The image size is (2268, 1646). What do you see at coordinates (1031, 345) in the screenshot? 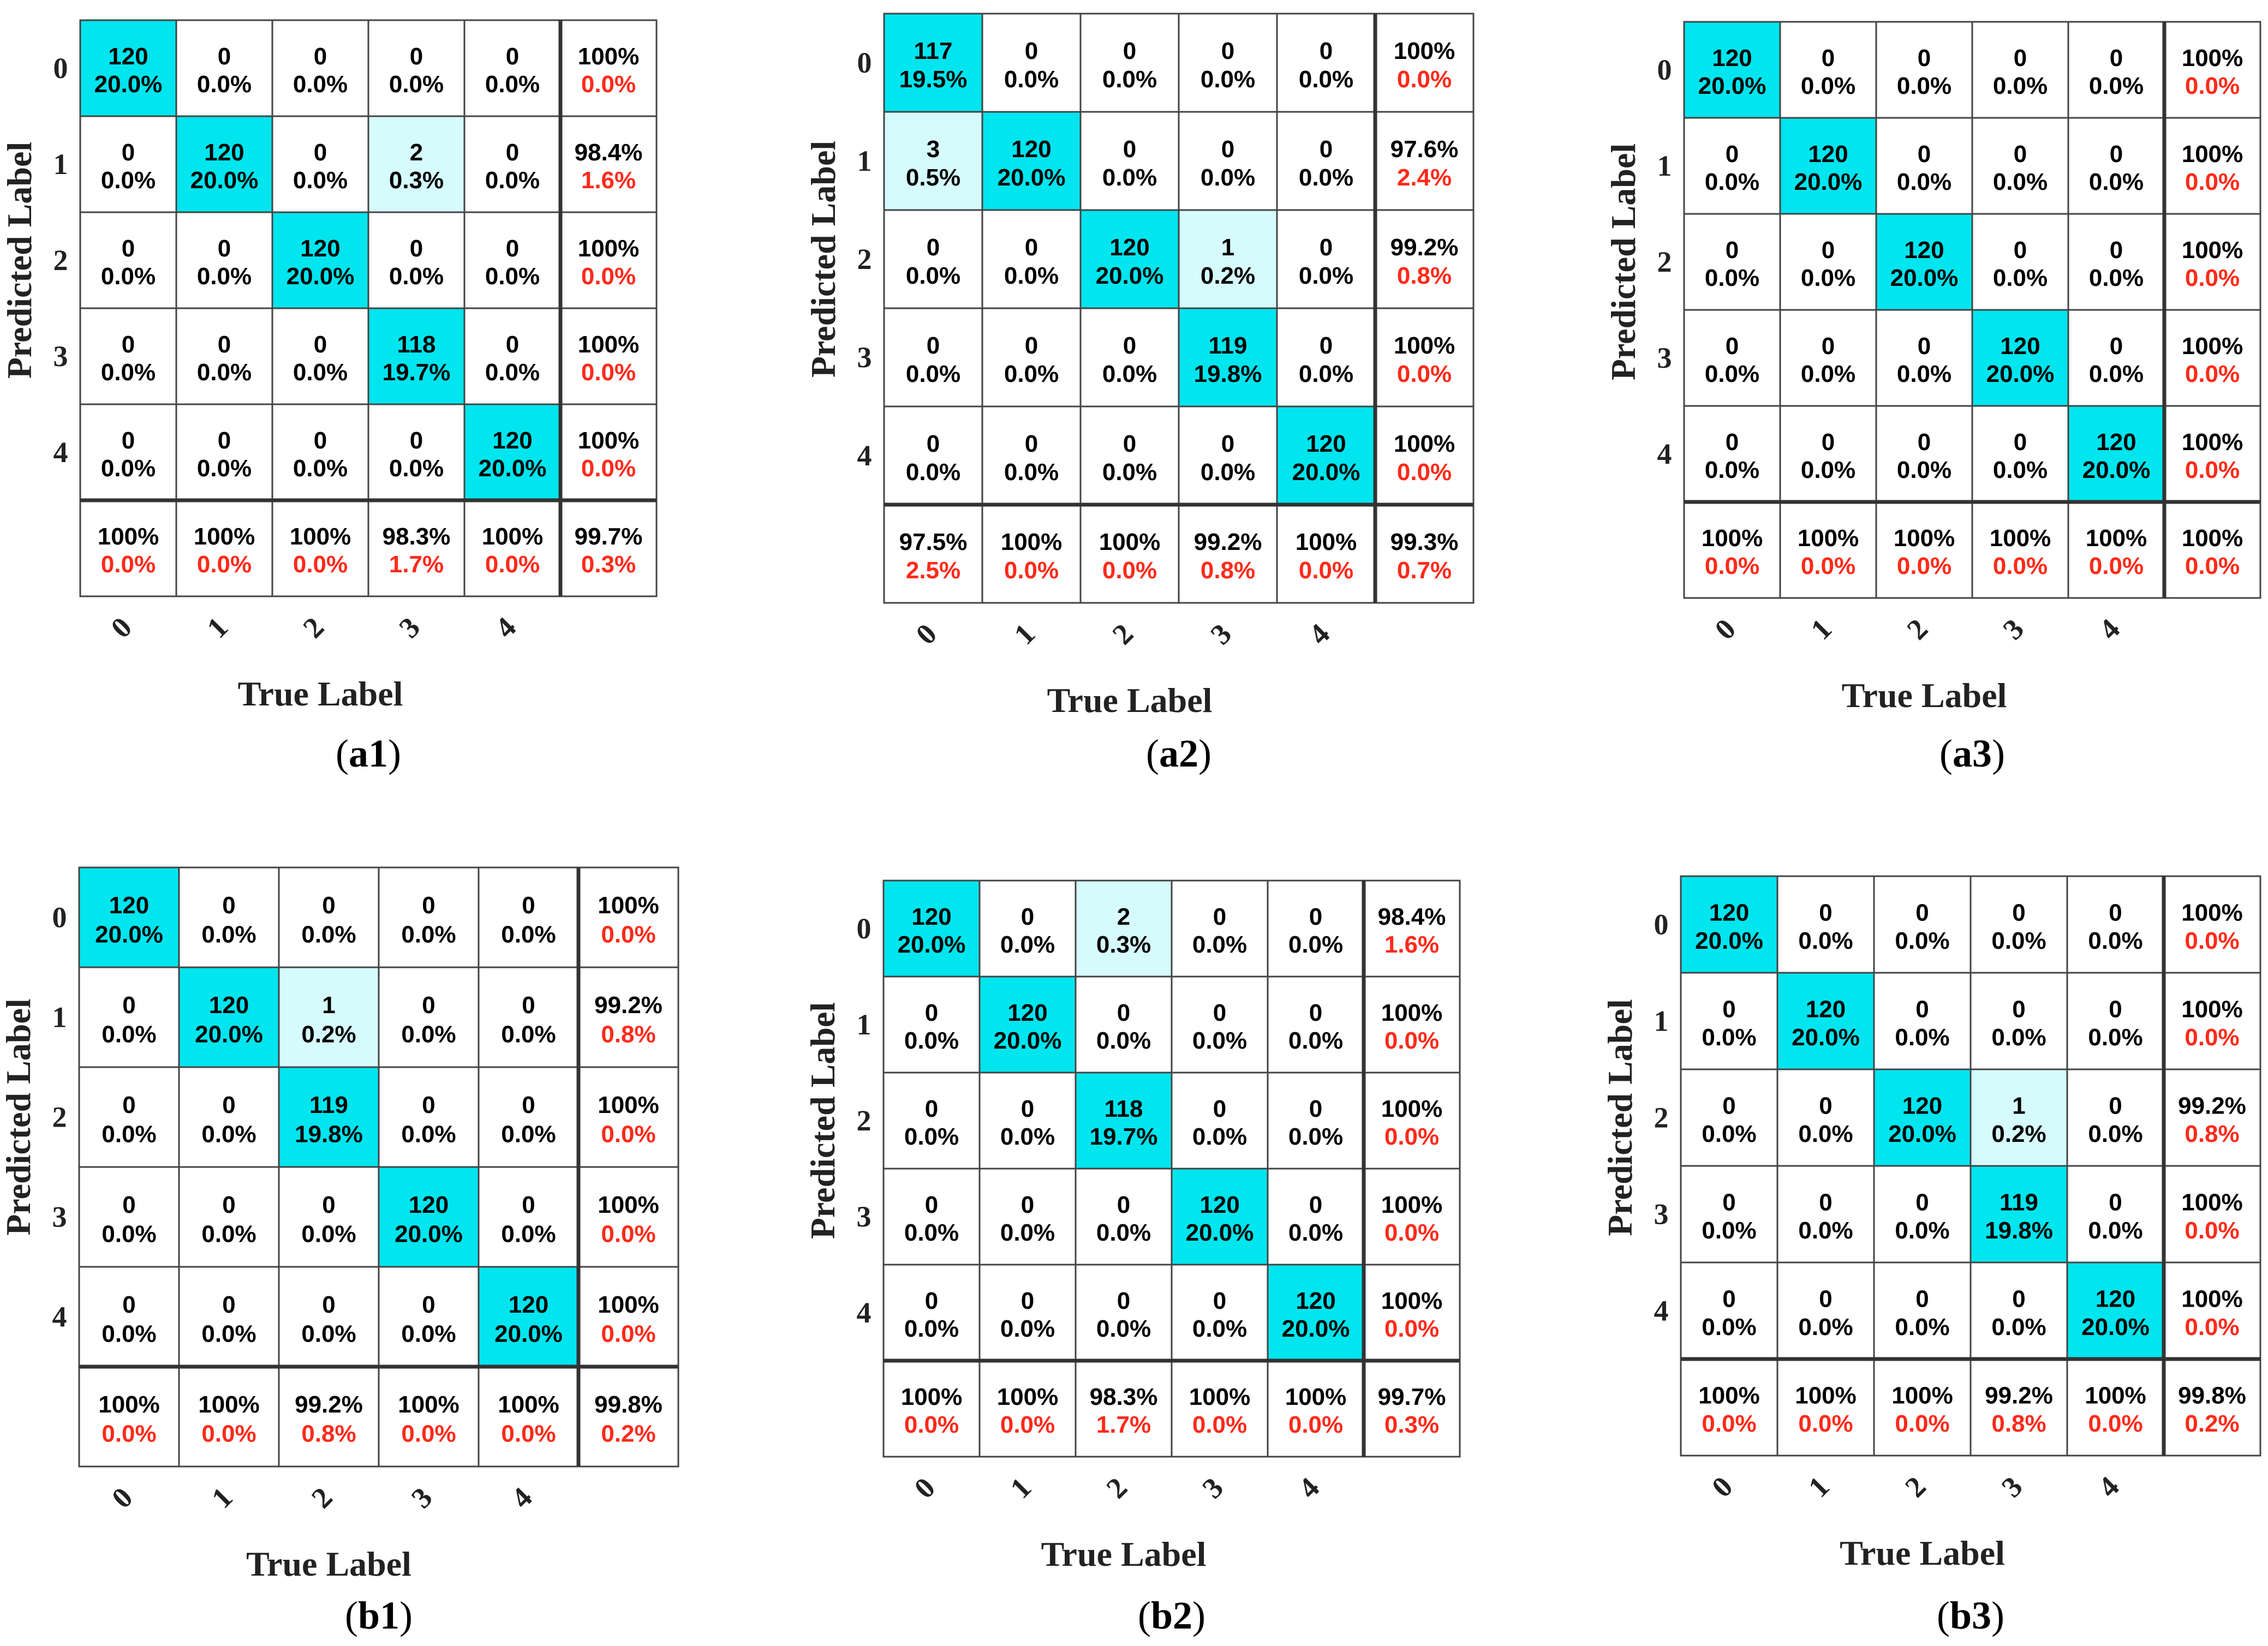
I see `cell-a2-r3-c1-count: 0` at bounding box center [1031, 345].